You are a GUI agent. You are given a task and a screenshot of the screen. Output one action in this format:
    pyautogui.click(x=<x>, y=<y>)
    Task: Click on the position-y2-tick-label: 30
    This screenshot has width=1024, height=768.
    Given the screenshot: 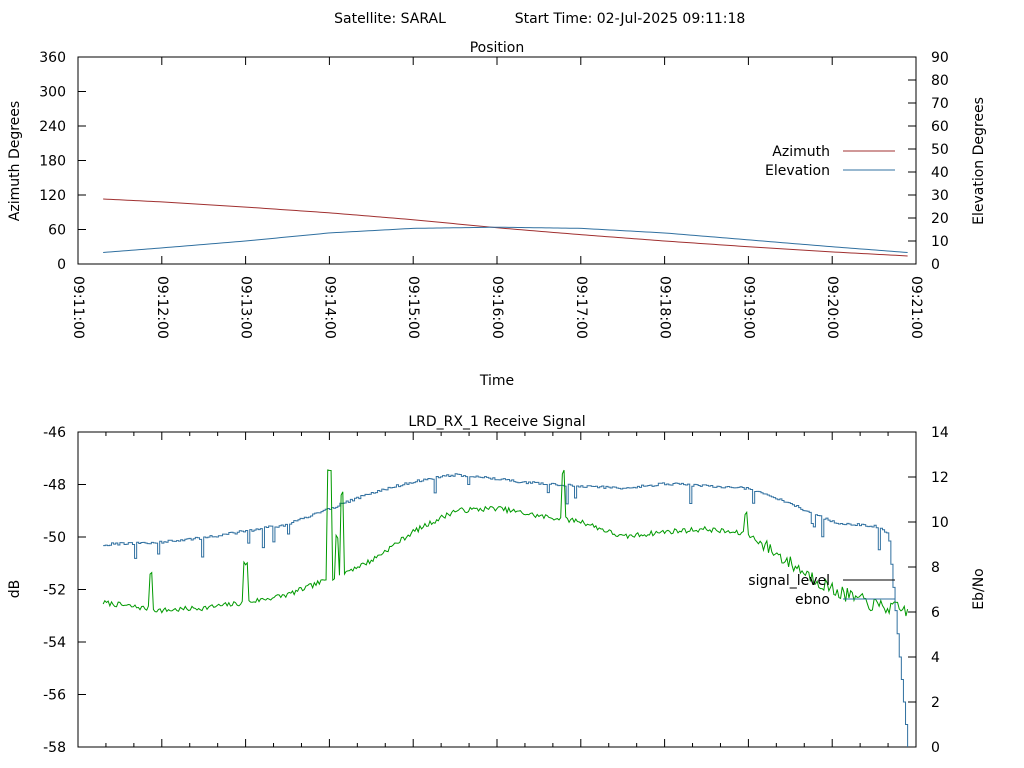 What is the action you would take?
    pyautogui.click(x=940, y=196)
    